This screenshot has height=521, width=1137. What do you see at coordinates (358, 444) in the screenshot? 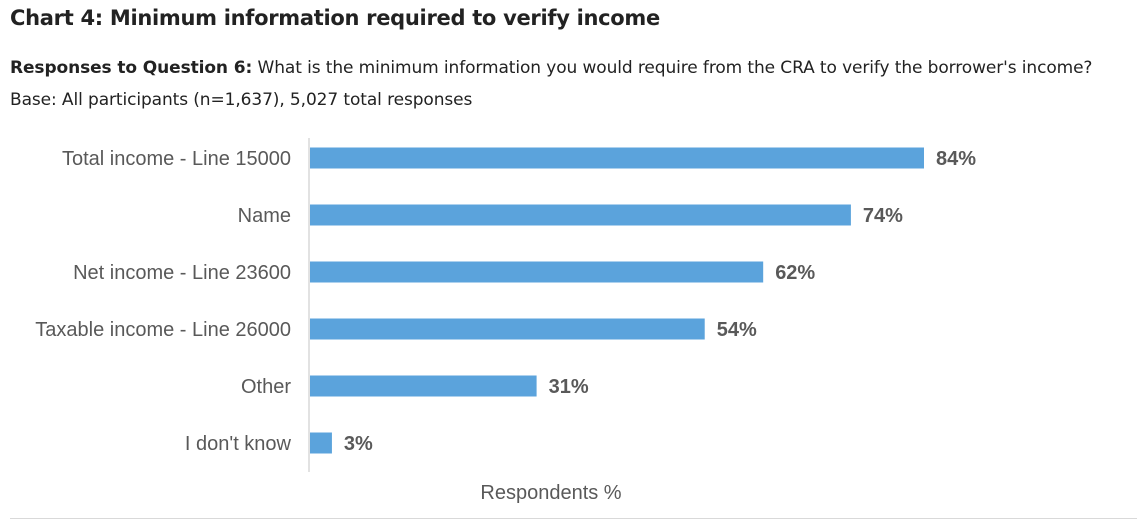
I see `value-label: 3%` at bounding box center [358, 444].